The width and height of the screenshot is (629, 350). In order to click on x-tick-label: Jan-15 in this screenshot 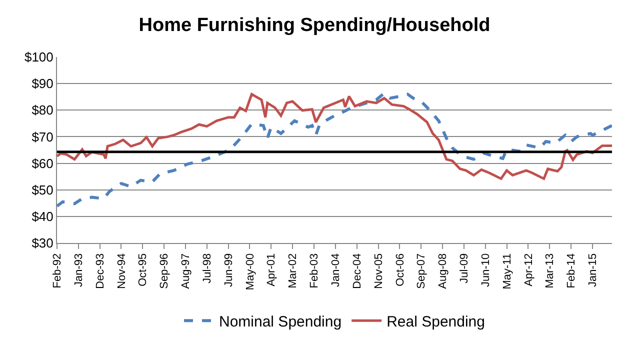, I will do `click(593, 270)`.